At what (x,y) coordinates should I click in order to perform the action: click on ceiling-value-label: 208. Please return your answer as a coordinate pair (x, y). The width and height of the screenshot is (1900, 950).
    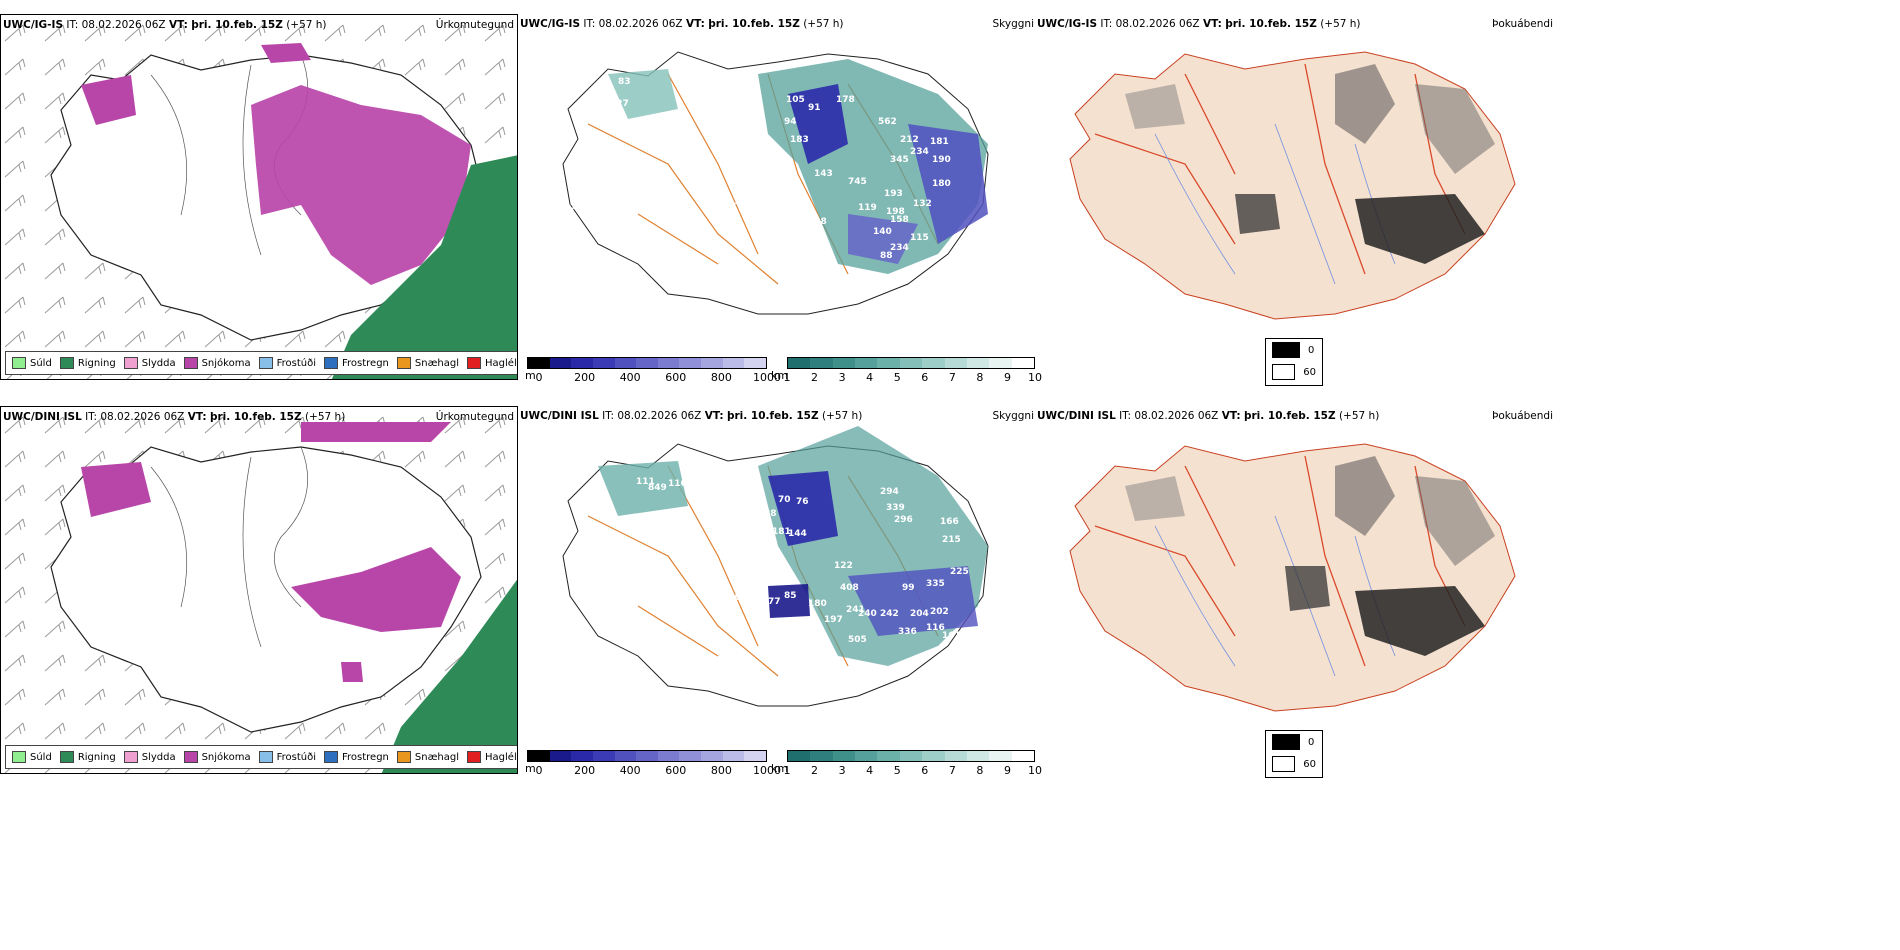
    Looking at the image, I should click on (817, 222).